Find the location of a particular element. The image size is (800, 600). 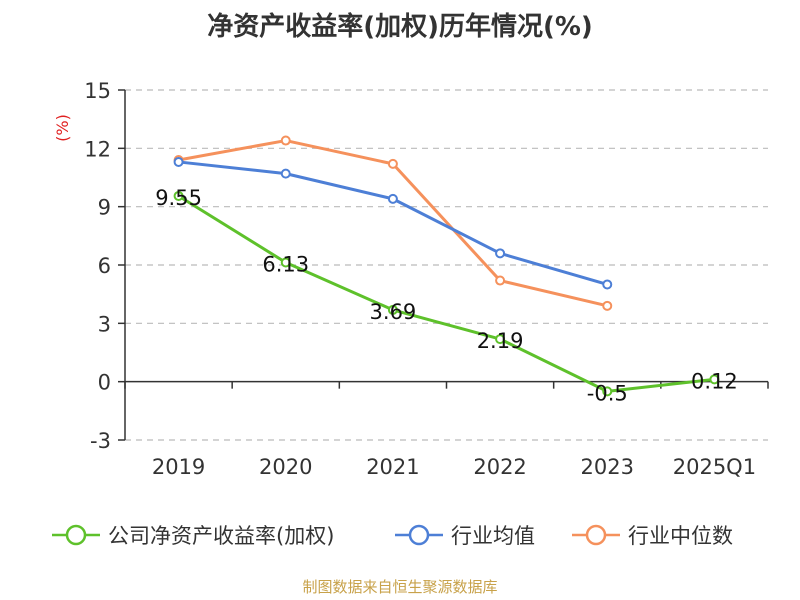

data-label: 2.19 is located at coordinates (500, 341).